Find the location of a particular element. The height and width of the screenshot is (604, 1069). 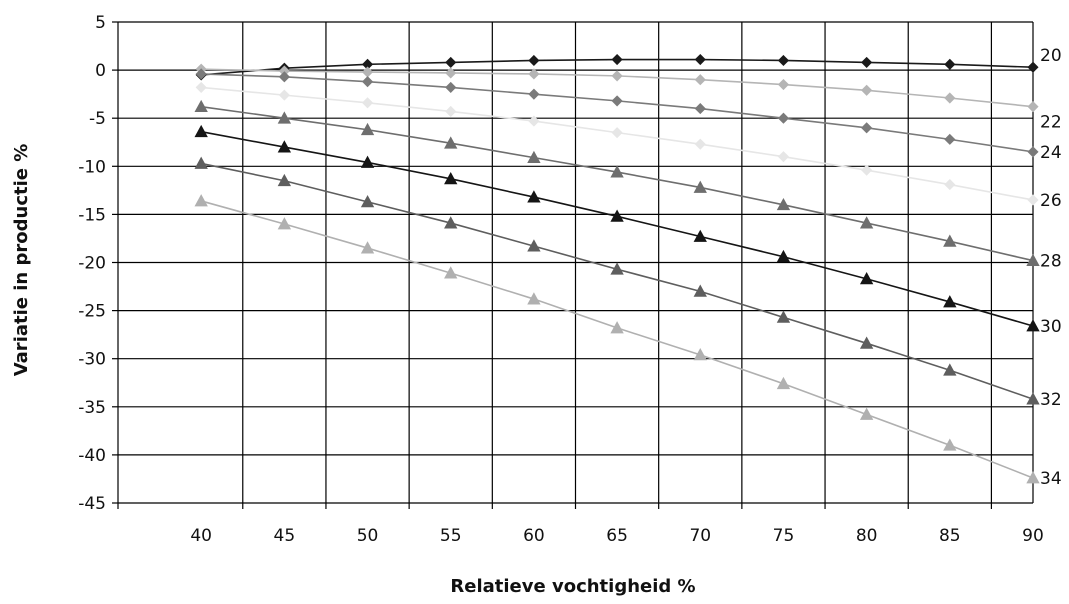

x-tick-label: 65 is located at coordinates (617, 536).